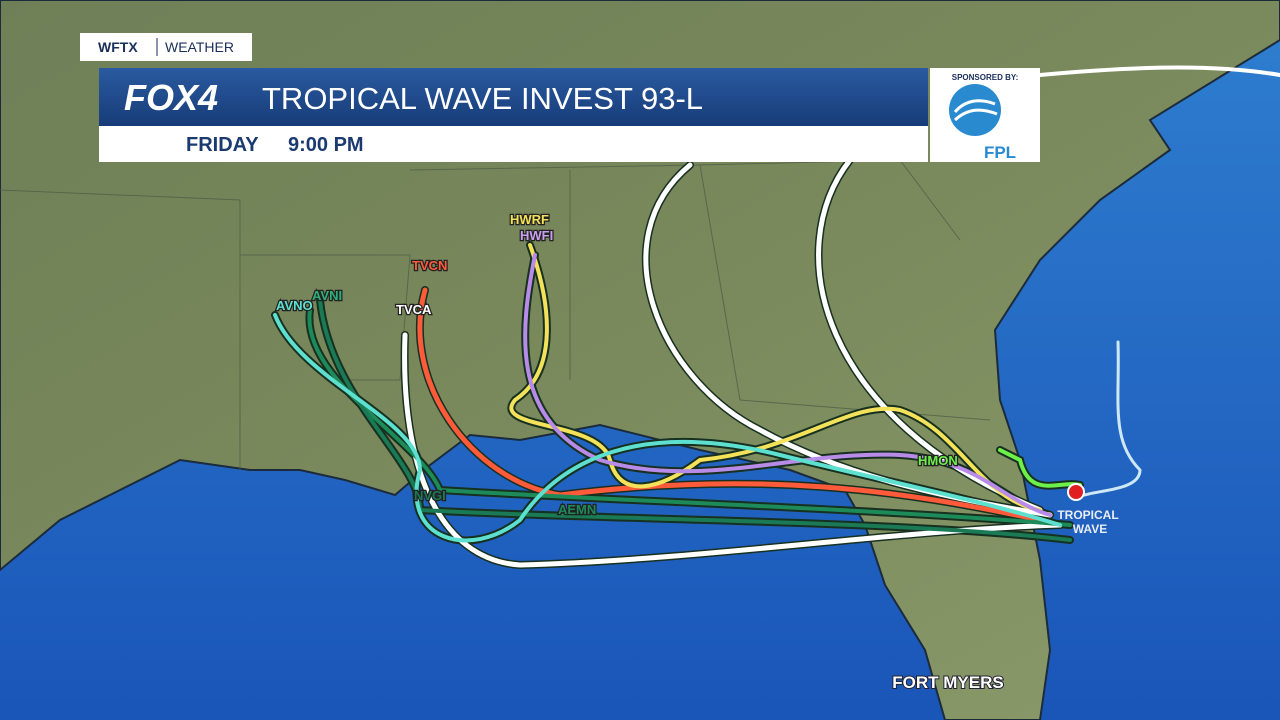 Image resolution: width=1280 pixels, height=720 pixels. I want to click on model-label: HWRF, so click(529, 219).